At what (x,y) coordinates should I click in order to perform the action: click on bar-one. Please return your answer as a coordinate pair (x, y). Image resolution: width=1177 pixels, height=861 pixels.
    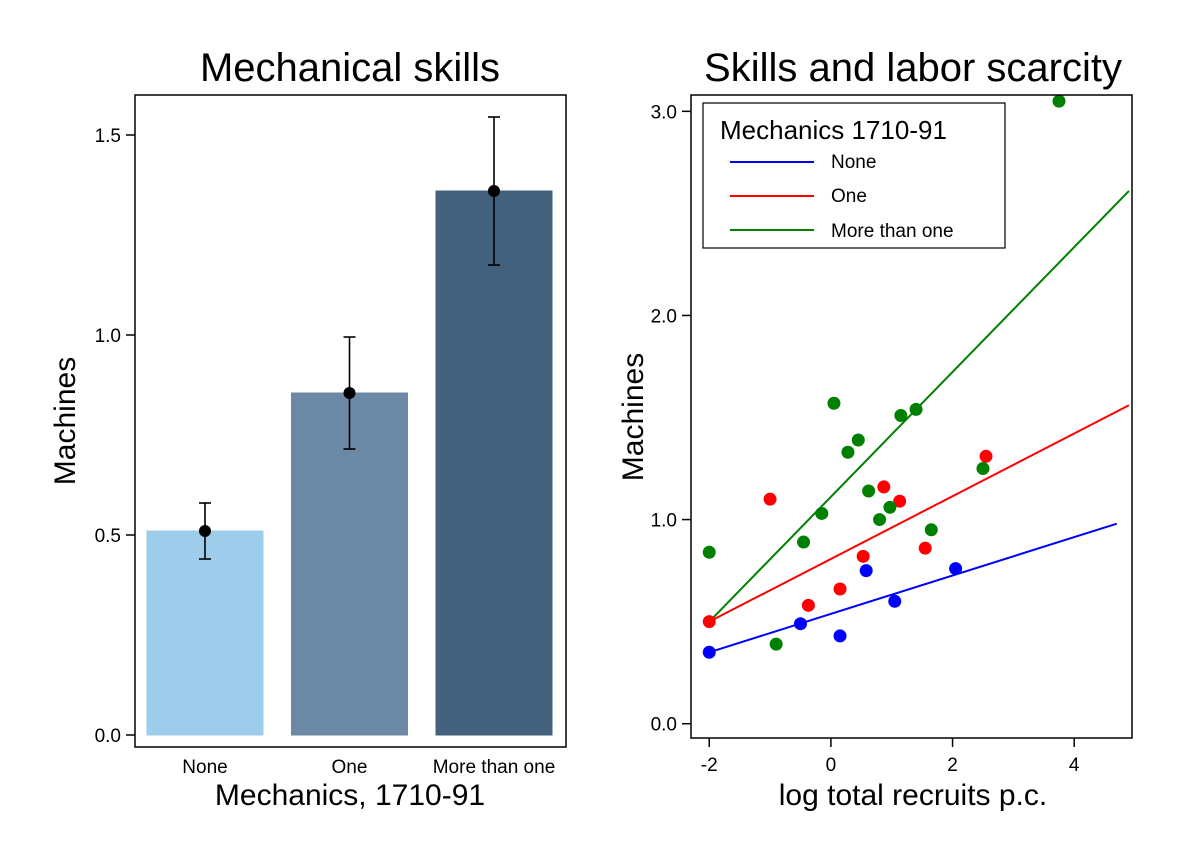
    Looking at the image, I should click on (349, 564).